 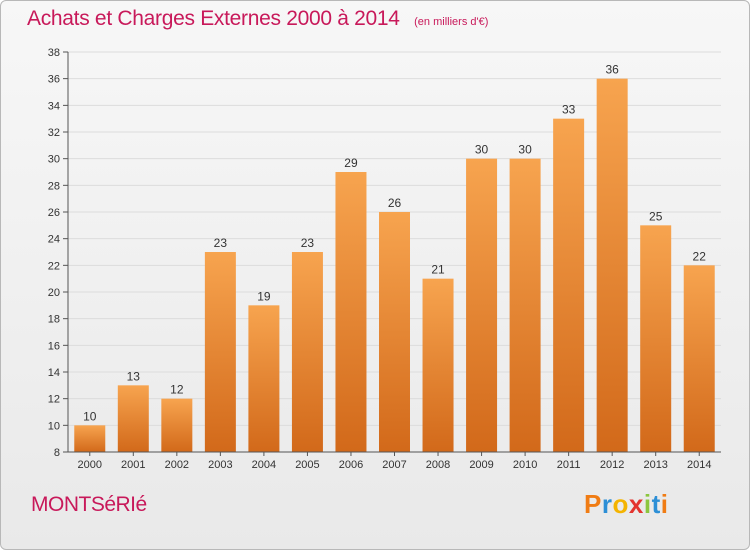 I want to click on logo-letter: o, so click(x=620, y=504).